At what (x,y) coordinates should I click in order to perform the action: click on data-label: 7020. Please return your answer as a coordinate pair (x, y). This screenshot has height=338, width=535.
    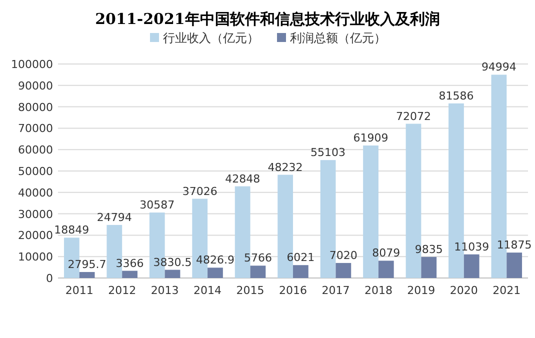
    Looking at the image, I should click on (343, 255).